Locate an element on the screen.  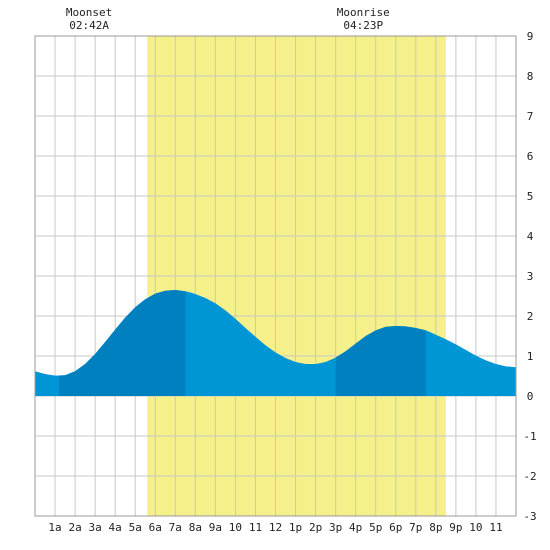
y-tick-label: -2 is located at coordinates (529, 476).